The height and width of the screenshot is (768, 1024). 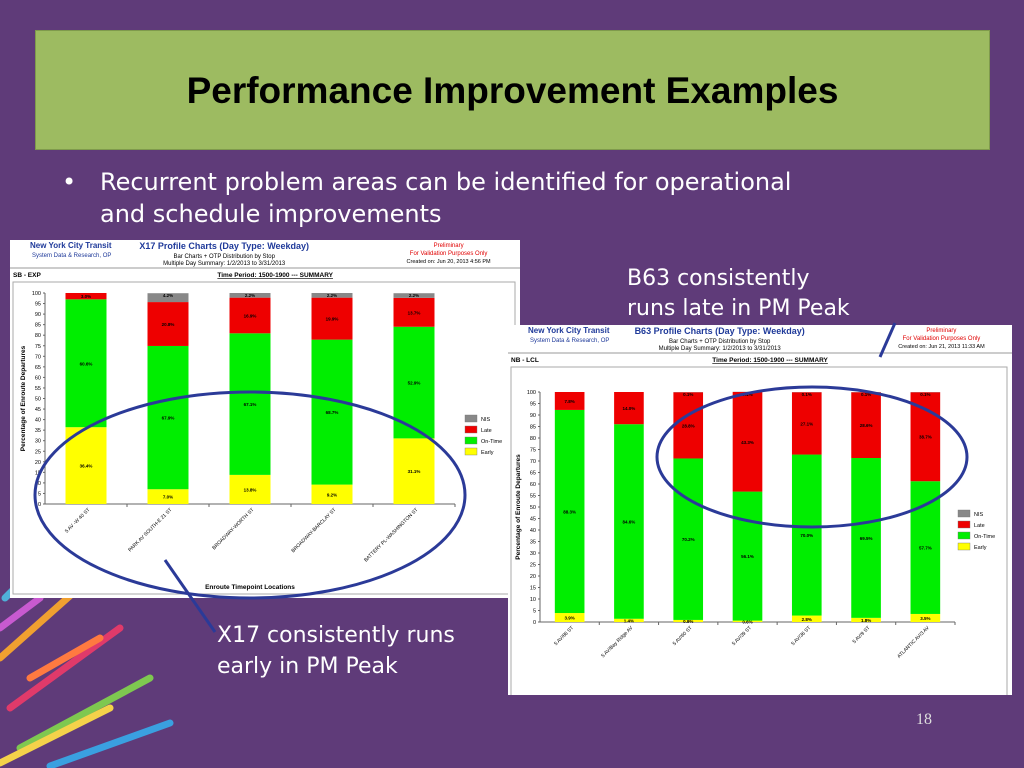 What do you see at coordinates (150, 530) in the screenshot?
I see `x-tick-label: PARK AV SOUTH-E 21 ST` at bounding box center [150, 530].